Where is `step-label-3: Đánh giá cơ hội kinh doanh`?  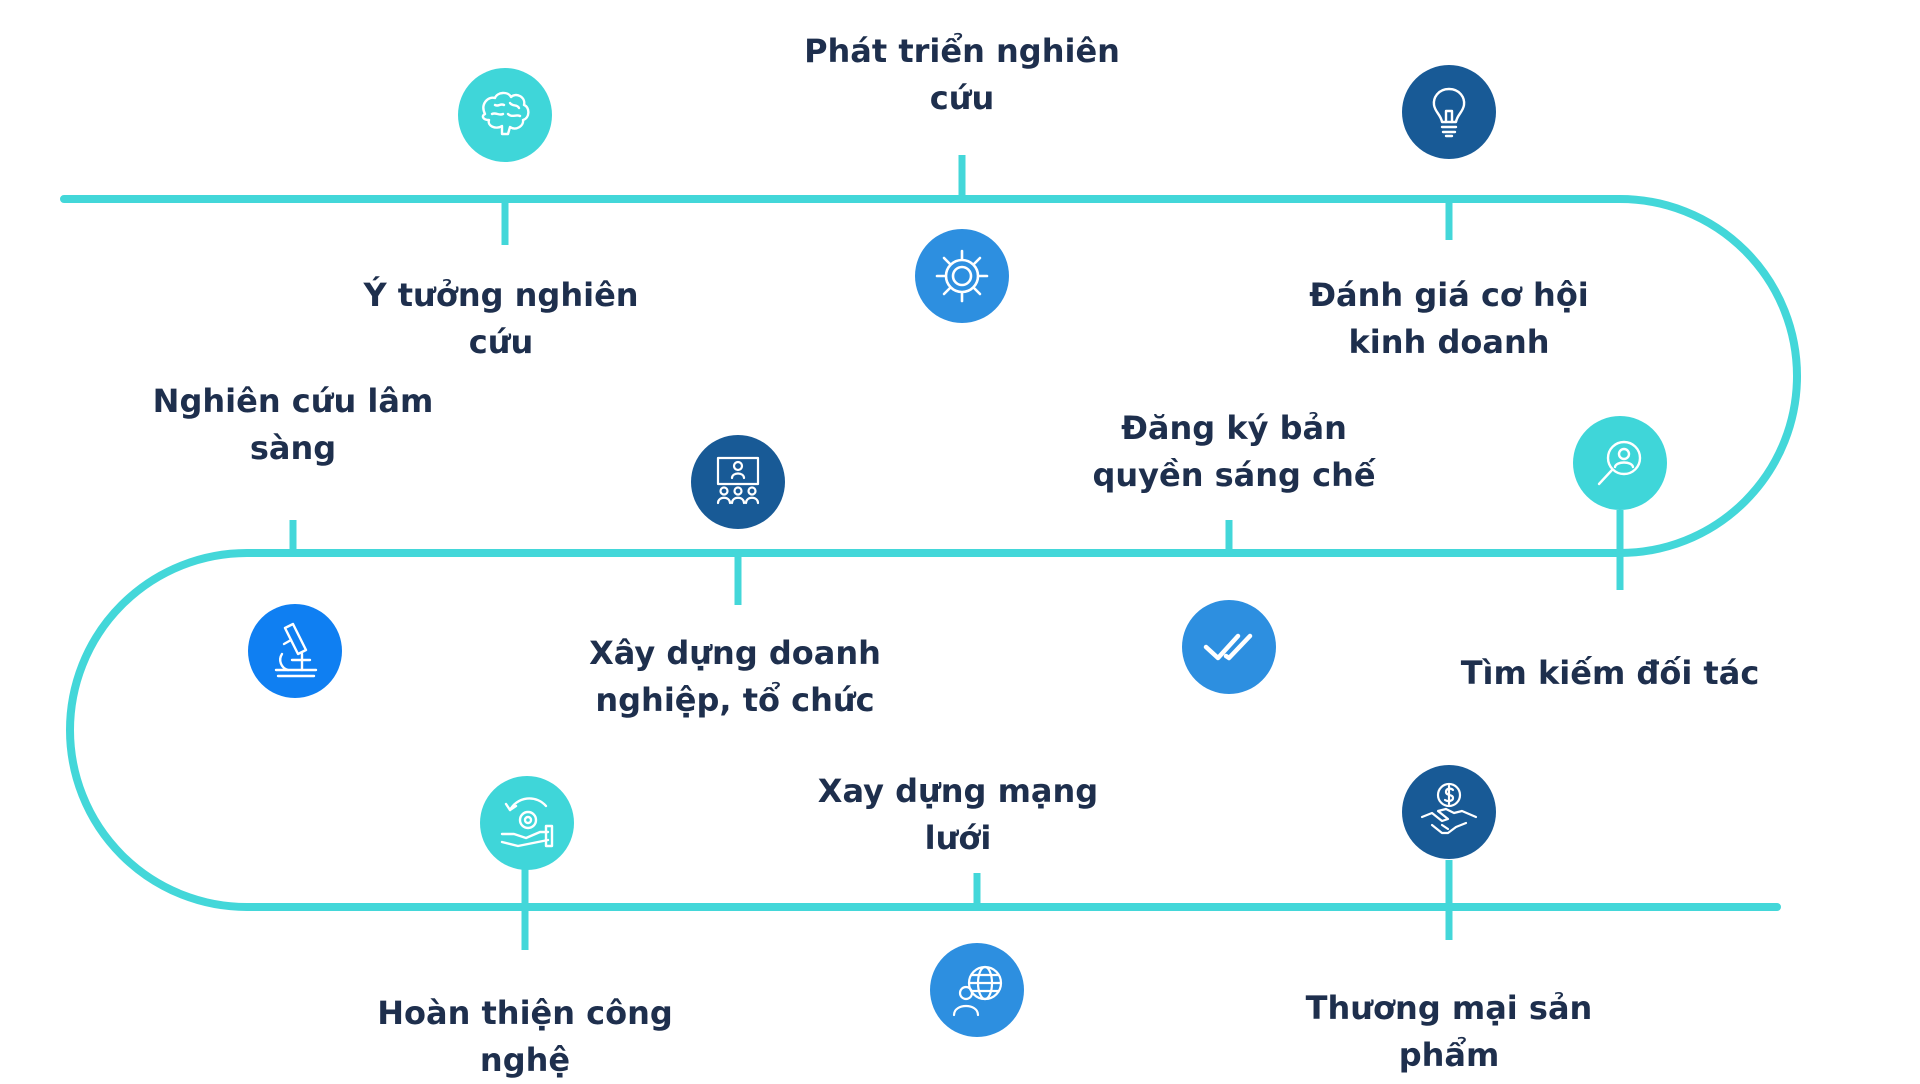
step-label-3: Đánh giá cơ hội kinh doanh is located at coordinates (1449, 318).